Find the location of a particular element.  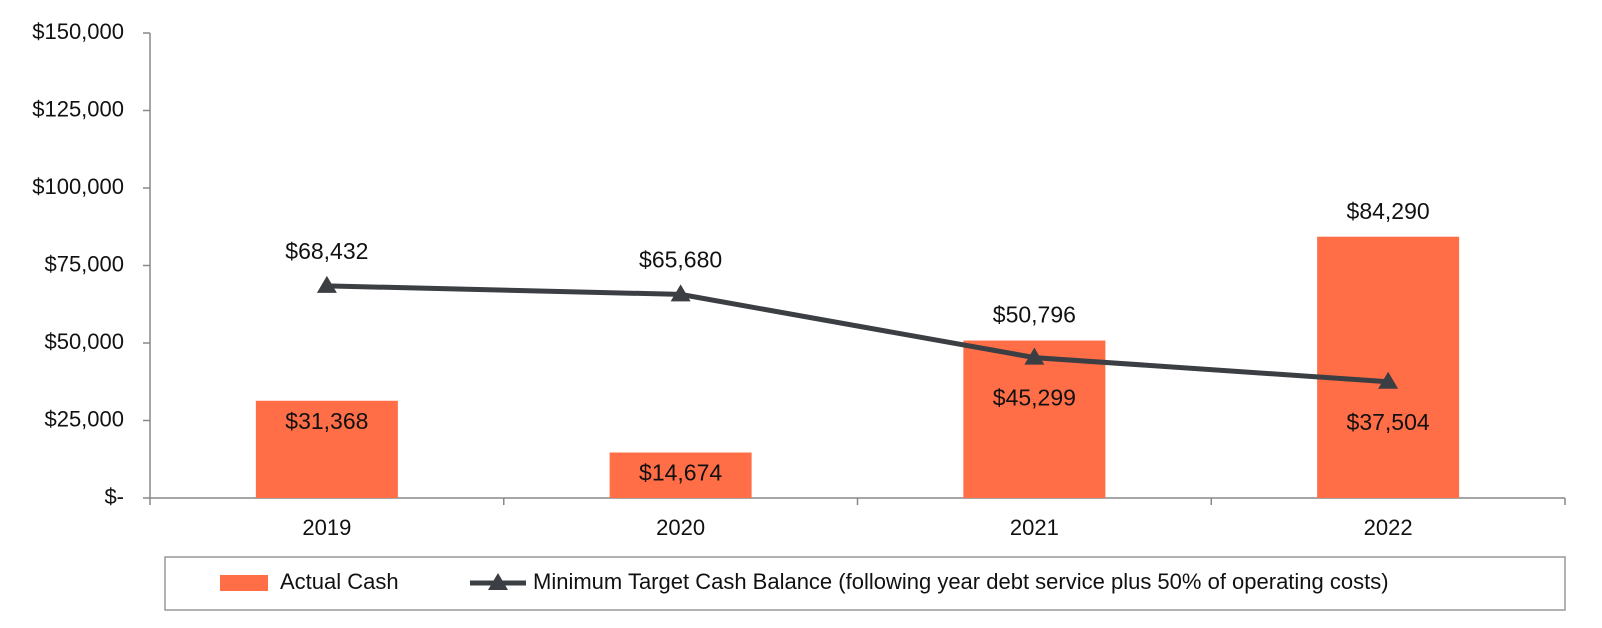

line-value-label: $68,432 is located at coordinates (326, 251).